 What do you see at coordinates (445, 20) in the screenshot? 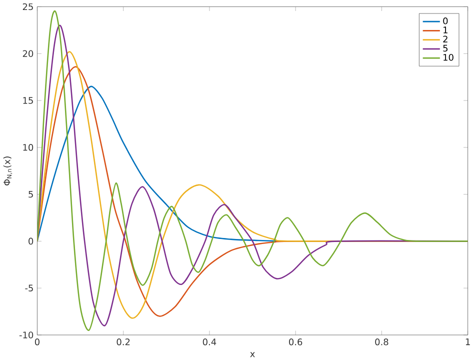
I see `legend-label: 0` at bounding box center [445, 20].